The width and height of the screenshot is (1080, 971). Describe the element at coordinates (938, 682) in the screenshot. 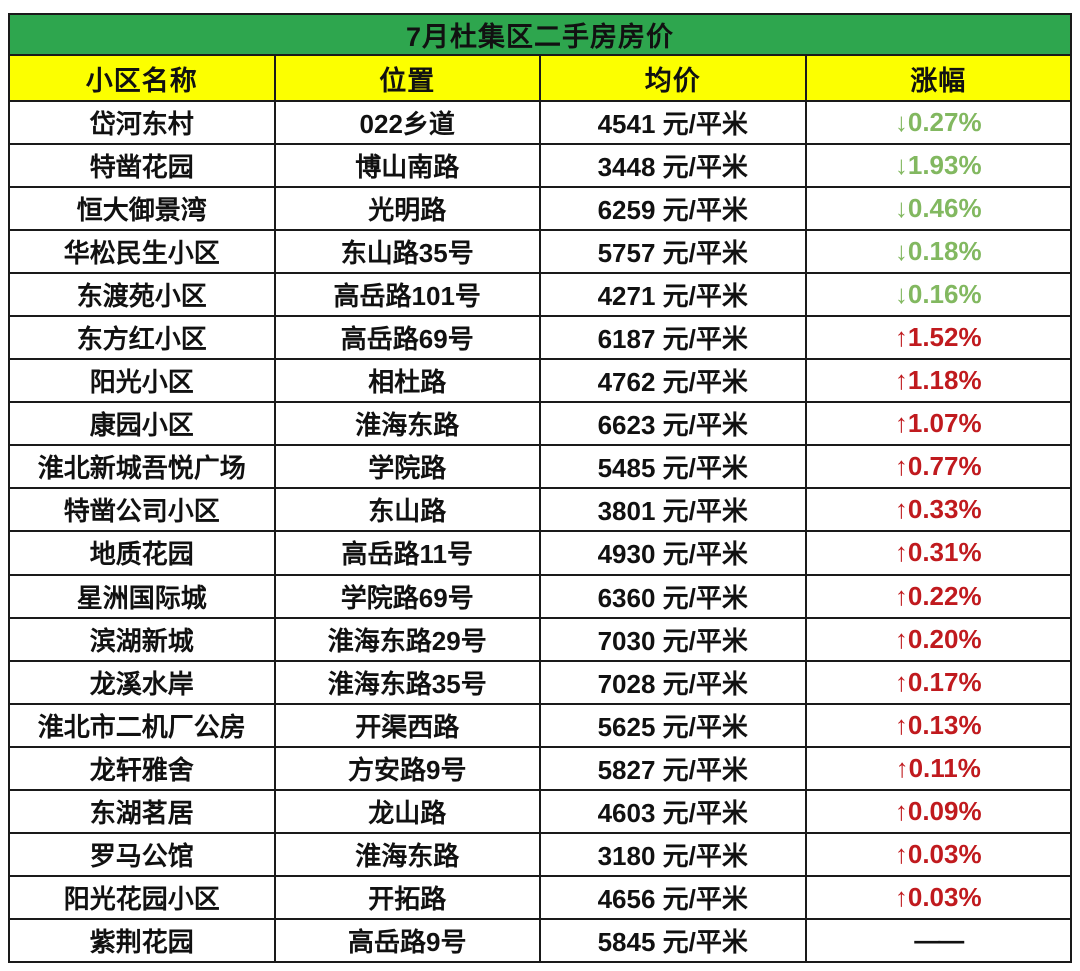

I see `change-cell: ↑0.17%` at that location.